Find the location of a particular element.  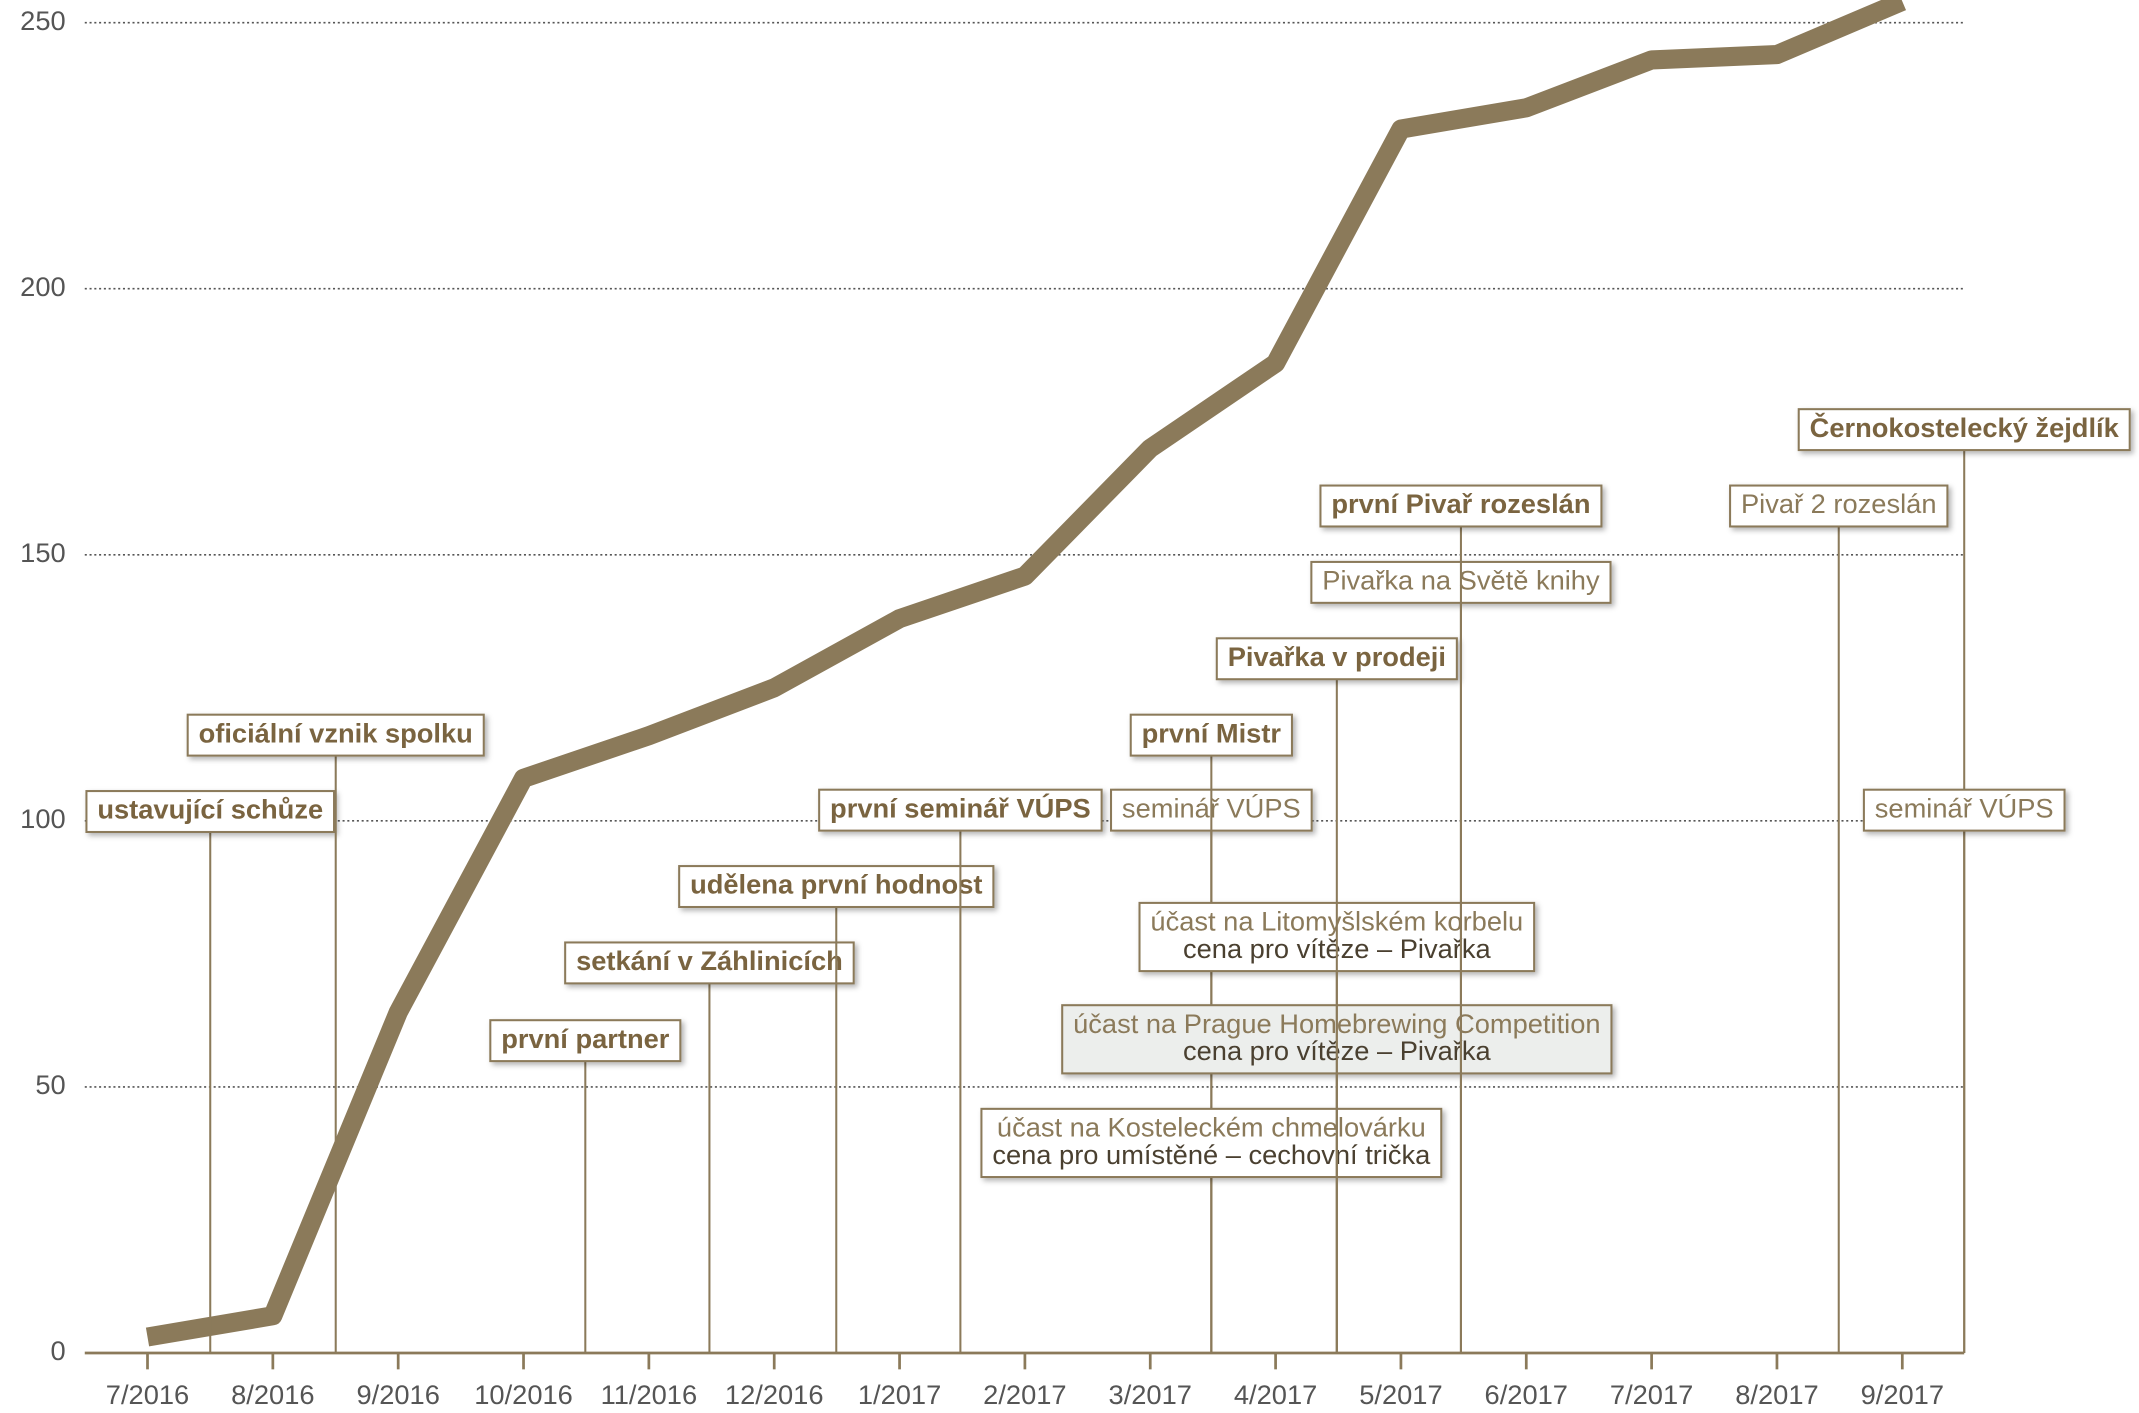

annotation: oficiální vznik spolku is located at coordinates (335, 1033).